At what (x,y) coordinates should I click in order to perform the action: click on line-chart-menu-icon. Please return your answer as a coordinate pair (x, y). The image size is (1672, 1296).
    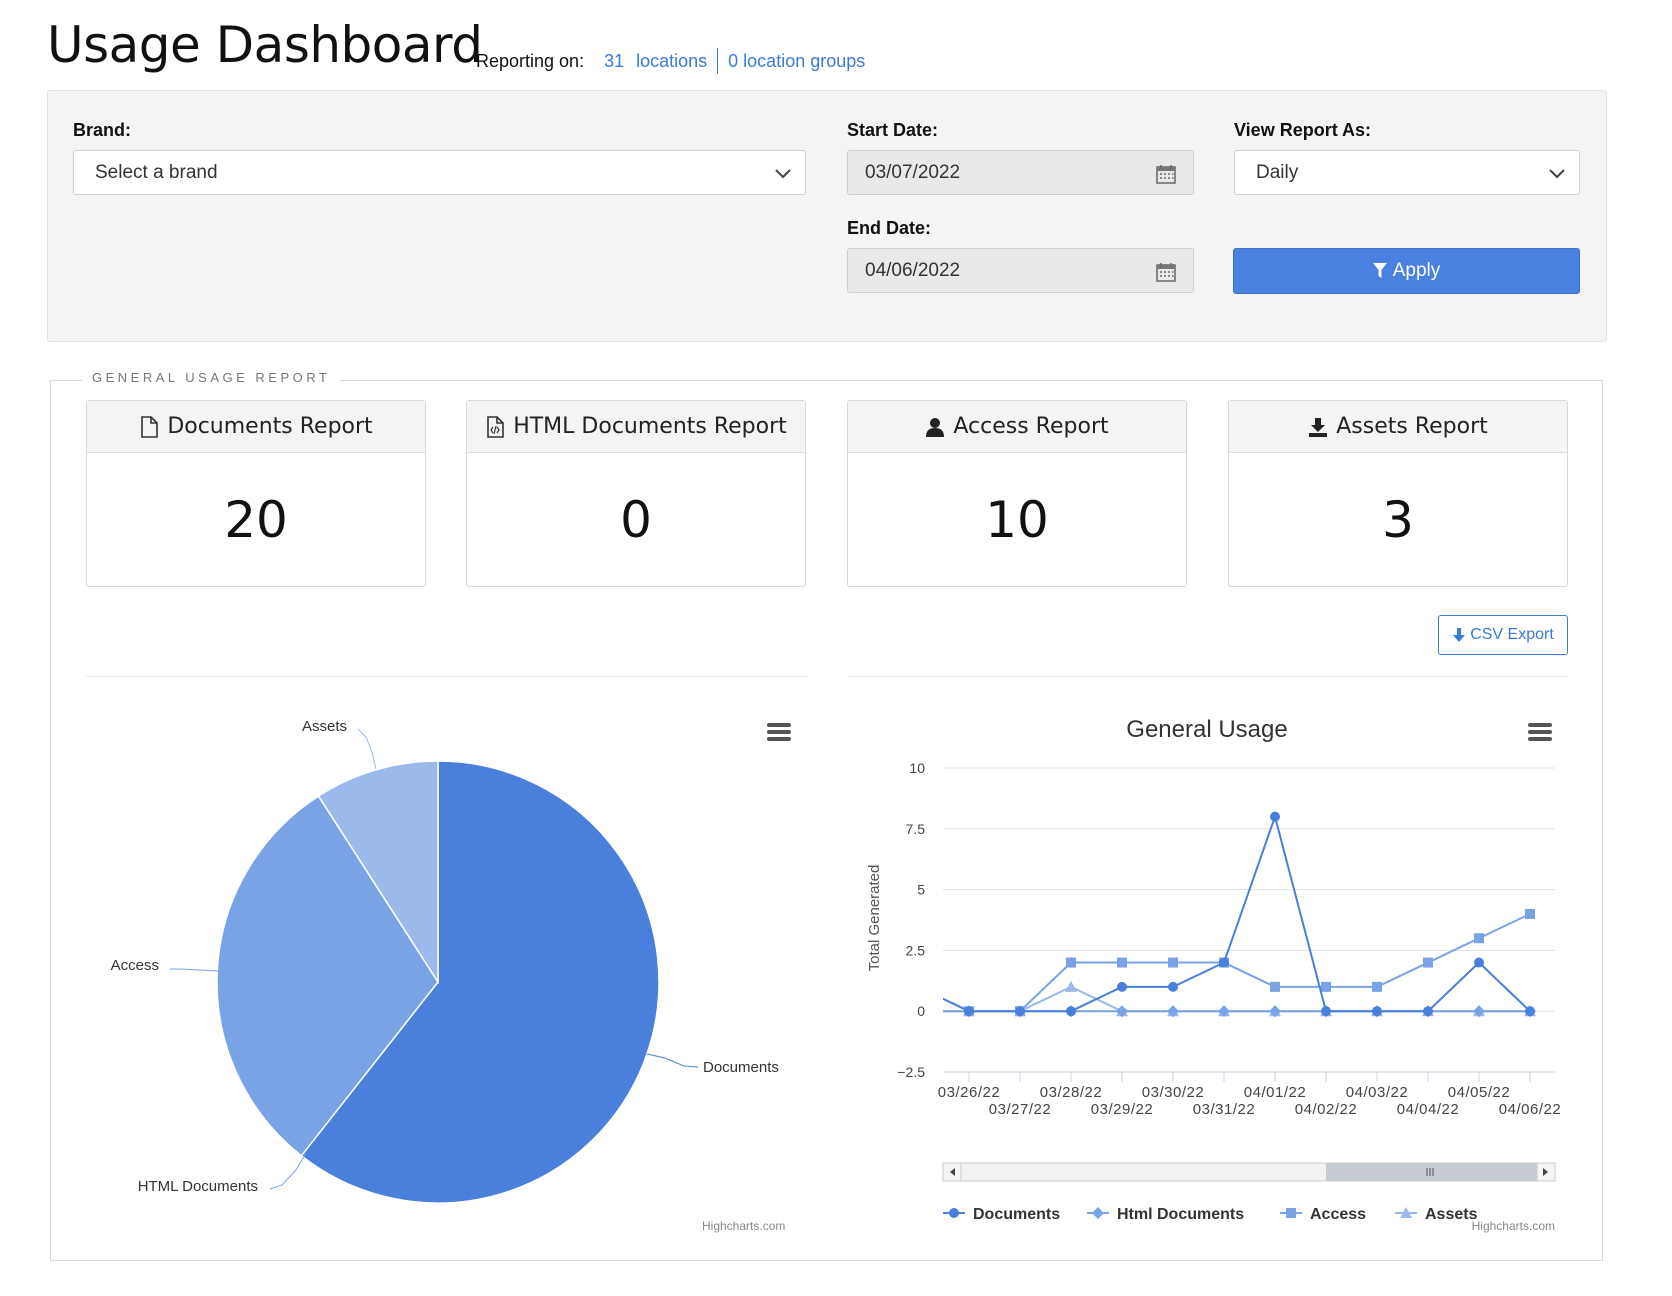
    Looking at the image, I should click on (1540, 732).